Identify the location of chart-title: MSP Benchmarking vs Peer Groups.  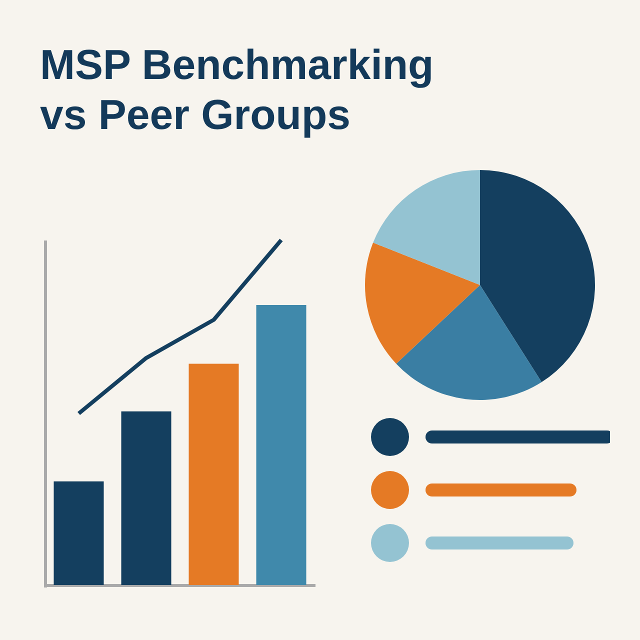
(237, 90).